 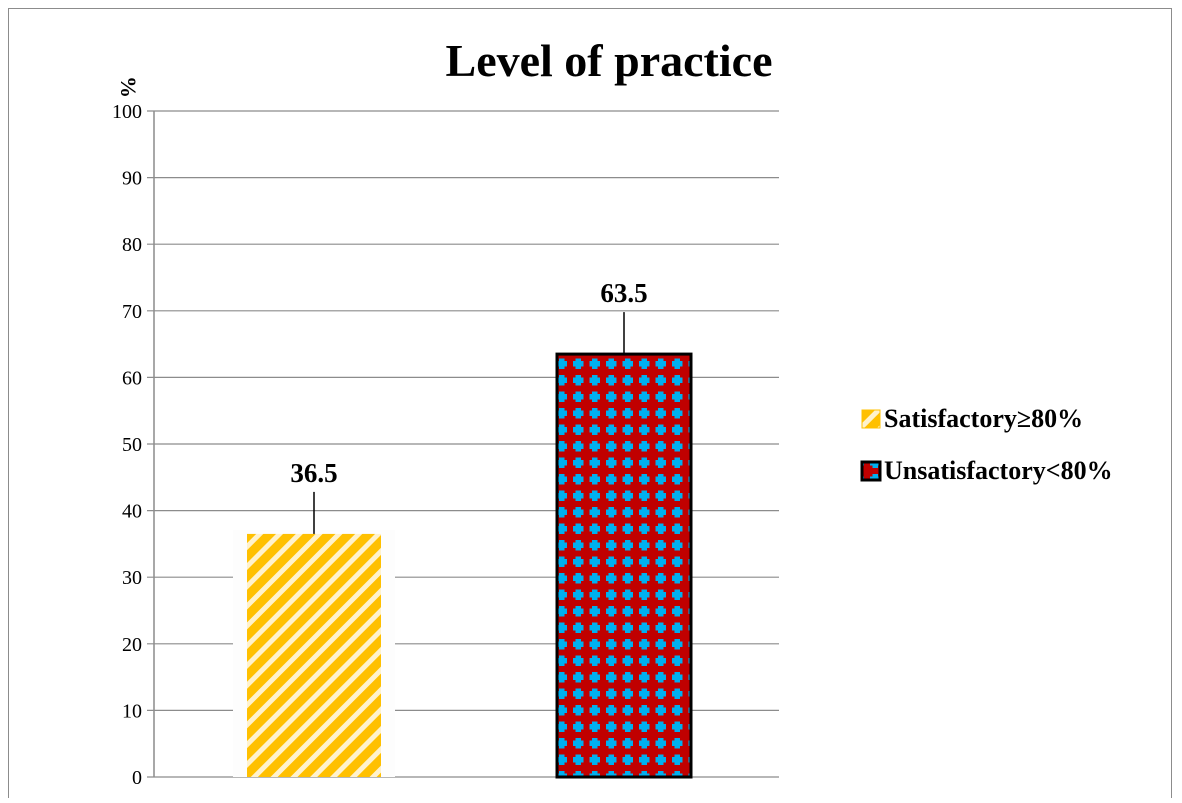 I want to click on y-axis-tick-labels: 0 10 20 30 40 50 60 70 80 90 100, so click(x=127, y=445).